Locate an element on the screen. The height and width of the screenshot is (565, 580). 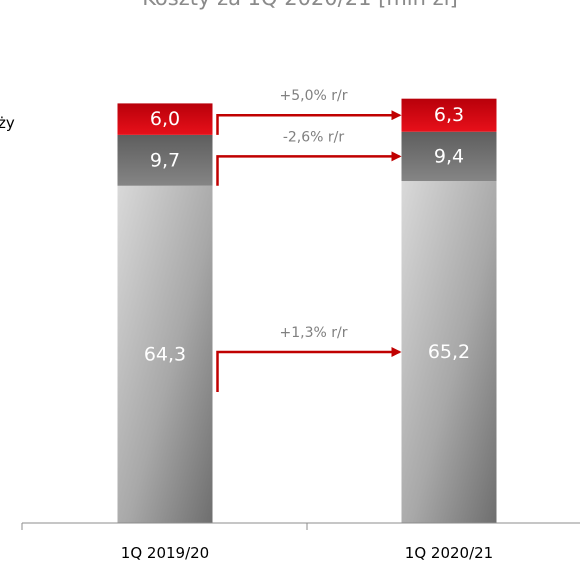
bar-data-label: 6,0 is located at coordinates (165, 119).